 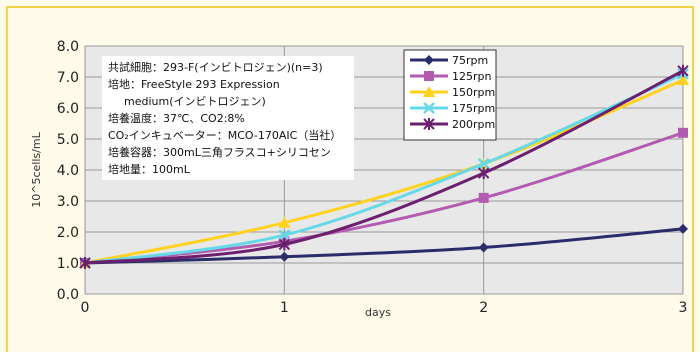 I want to click on y-tick-labels: 0.0 1.0 2.0 3.0 4.0 5.0 6.0 7.0 8.0, so click(x=68, y=171).